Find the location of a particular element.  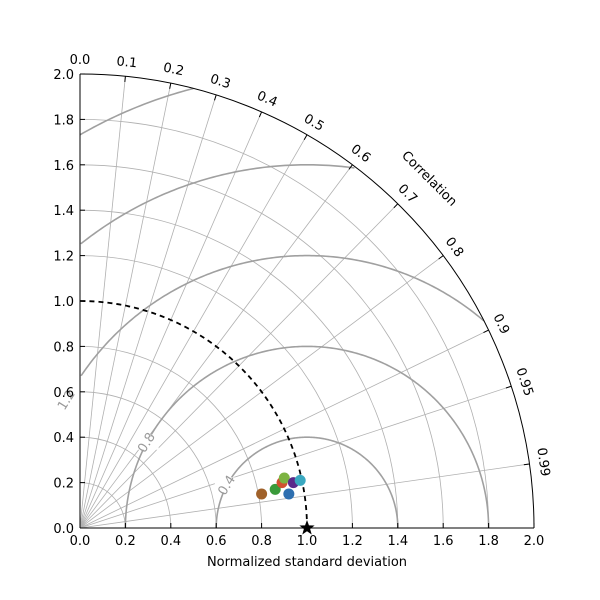

y-tick-label: 0.4 is located at coordinates (63, 438).